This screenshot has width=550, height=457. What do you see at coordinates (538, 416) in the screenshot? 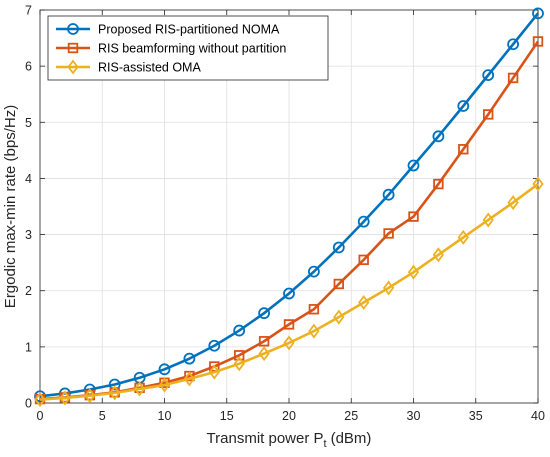
I see `x-tick-label: 40` at bounding box center [538, 416].